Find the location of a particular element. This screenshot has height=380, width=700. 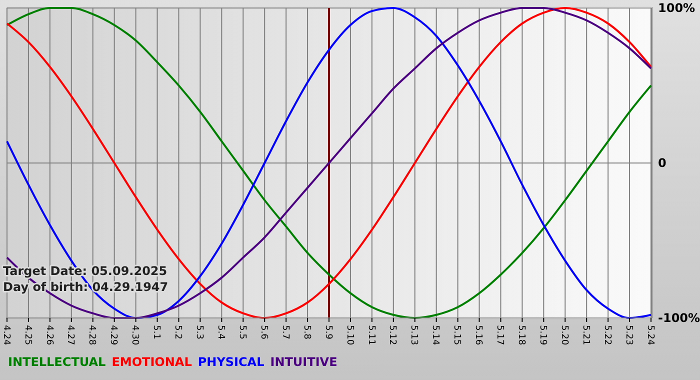

y-tick-label: -100% is located at coordinates (679, 318).